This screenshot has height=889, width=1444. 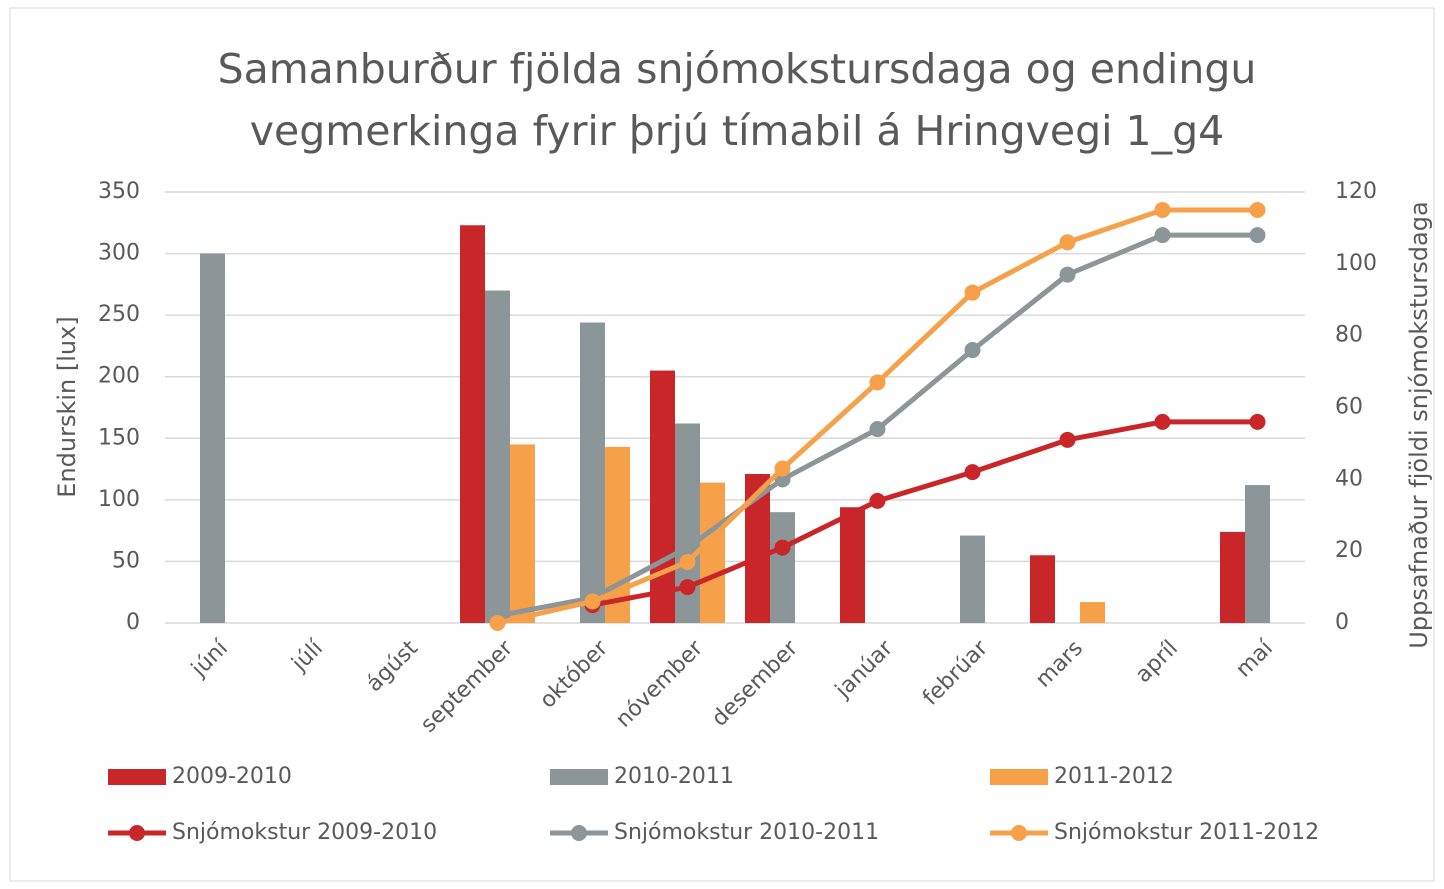 What do you see at coordinates (392, 666) in the screenshot?
I see `x-tick-label: ágúst` at bounding box center [392, 666].